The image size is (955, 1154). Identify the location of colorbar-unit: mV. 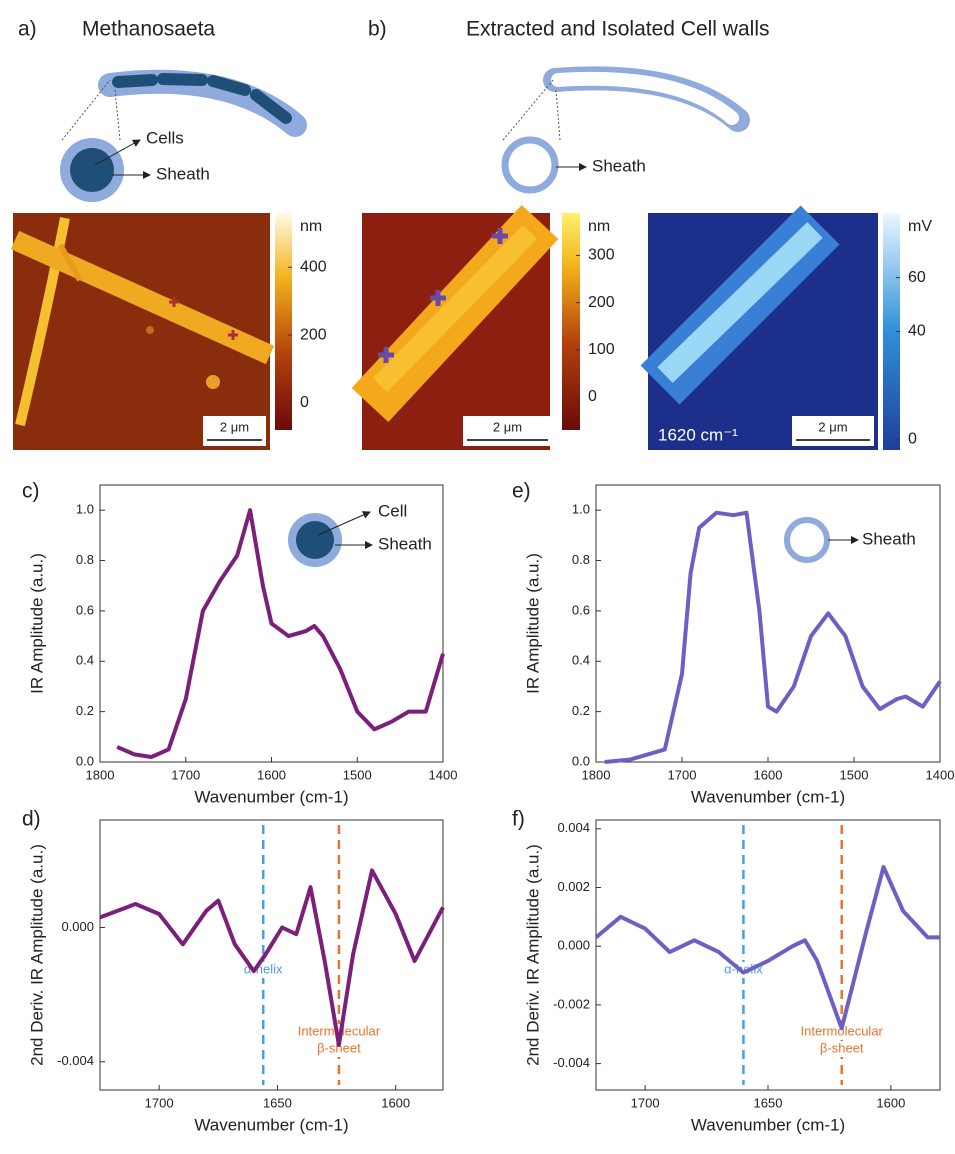
(920, 226).